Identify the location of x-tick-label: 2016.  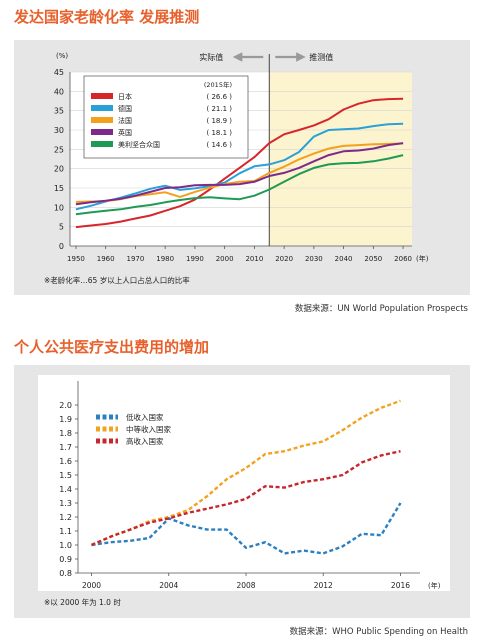
(400, 585).